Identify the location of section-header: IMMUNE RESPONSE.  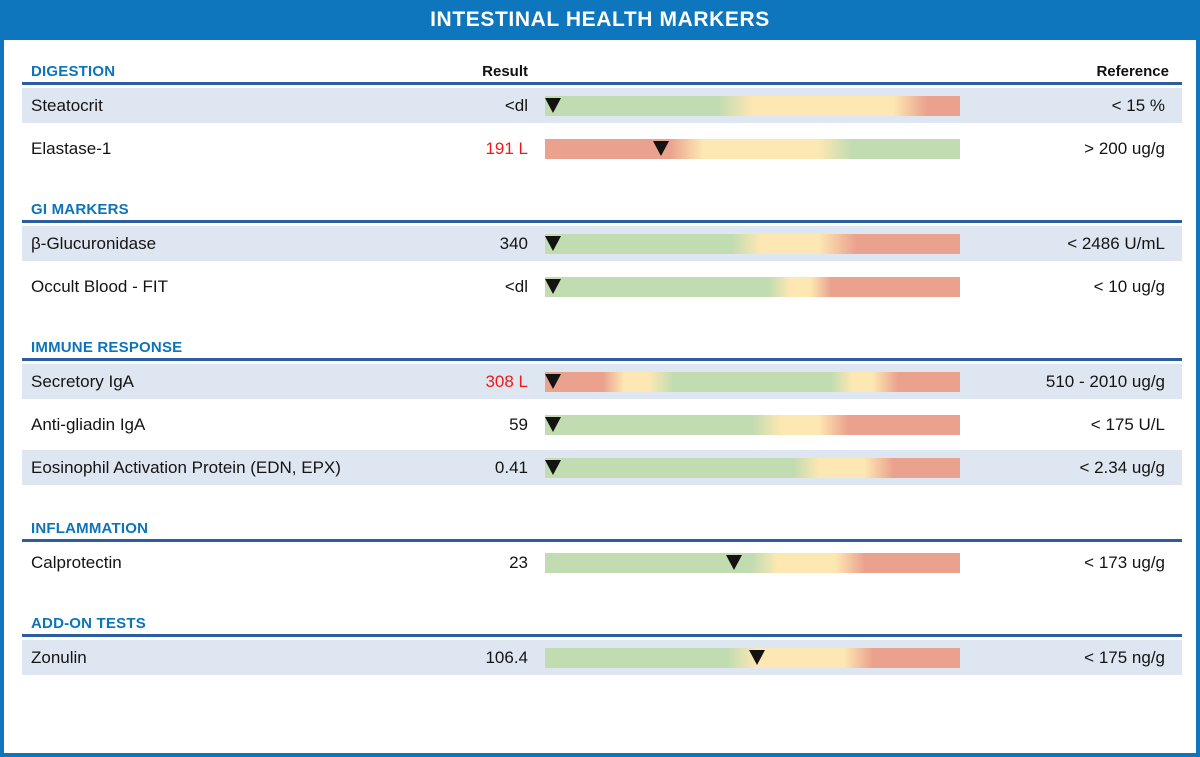
(602, 347).